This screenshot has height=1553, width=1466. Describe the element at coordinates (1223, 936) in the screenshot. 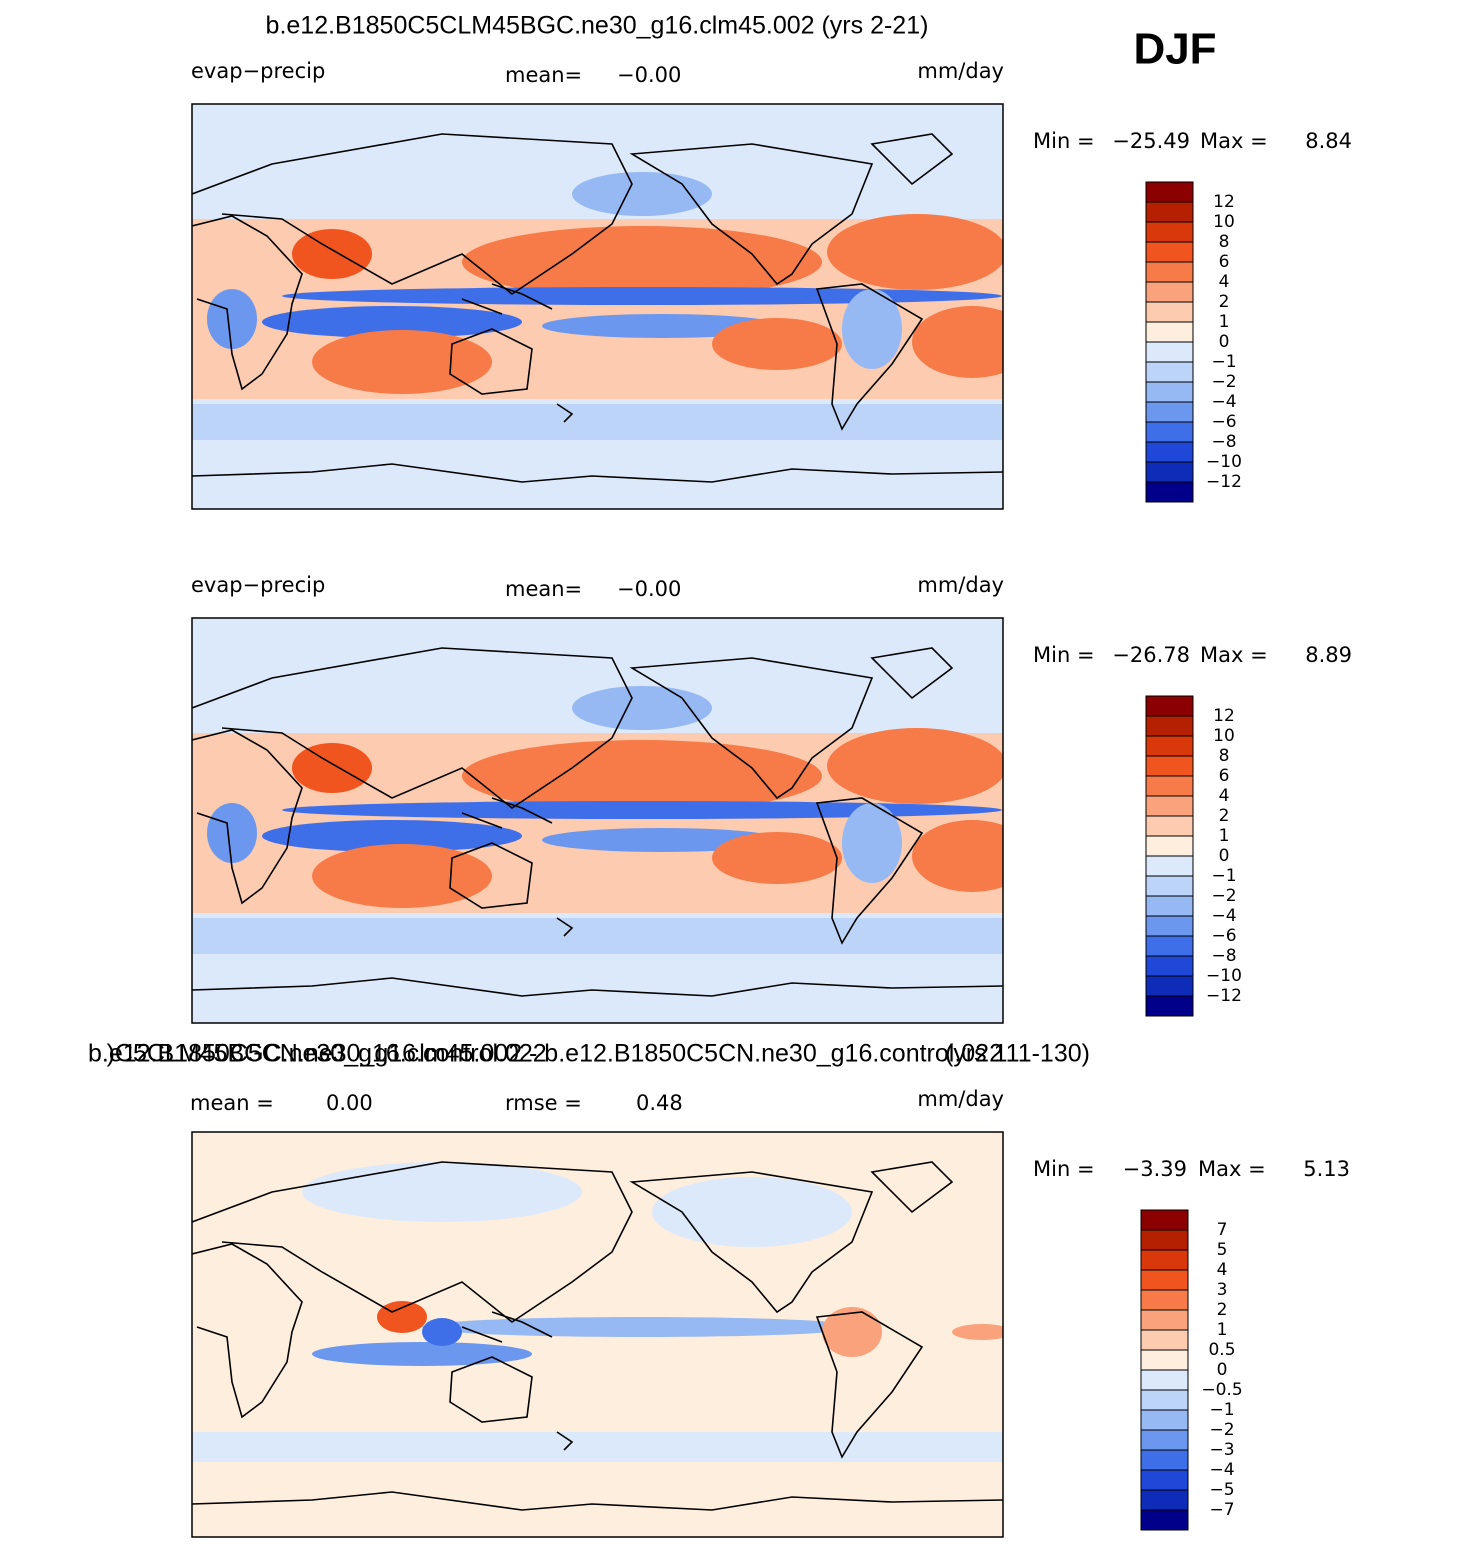

I see `colorbar-label: −6` at that location.